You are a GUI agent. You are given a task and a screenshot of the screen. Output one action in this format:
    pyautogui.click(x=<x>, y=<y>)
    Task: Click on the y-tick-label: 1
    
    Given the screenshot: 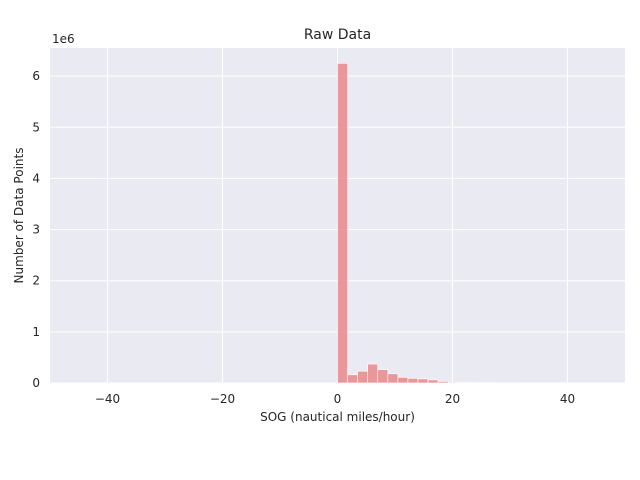 What is the action you would take?
    pyautogui.click(x=36, y=332)
    